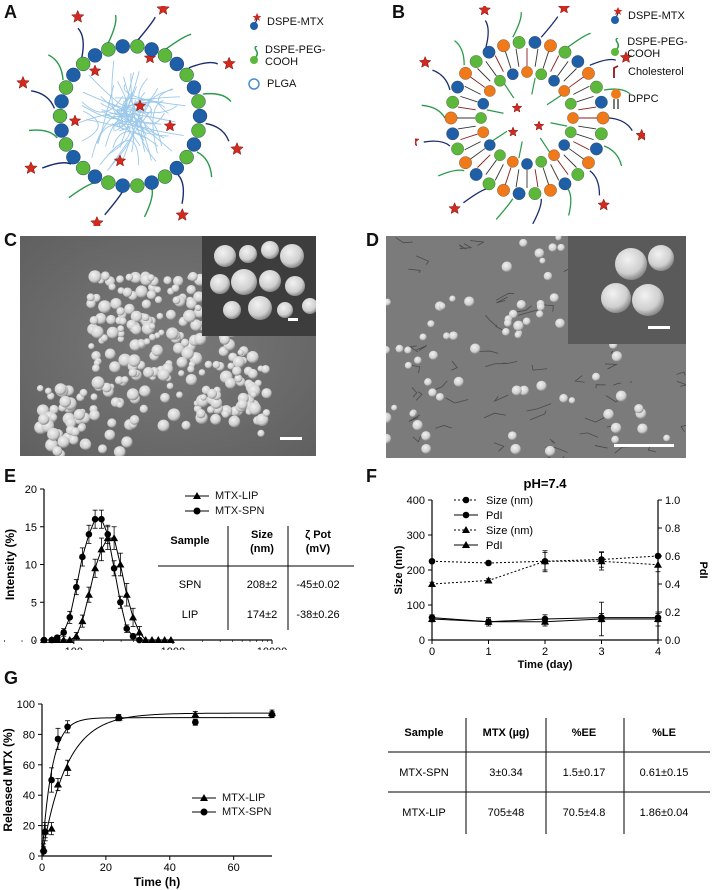 The image size is (716, 890). I want to click on legend-dppc: DPPC, so click(633, 99).